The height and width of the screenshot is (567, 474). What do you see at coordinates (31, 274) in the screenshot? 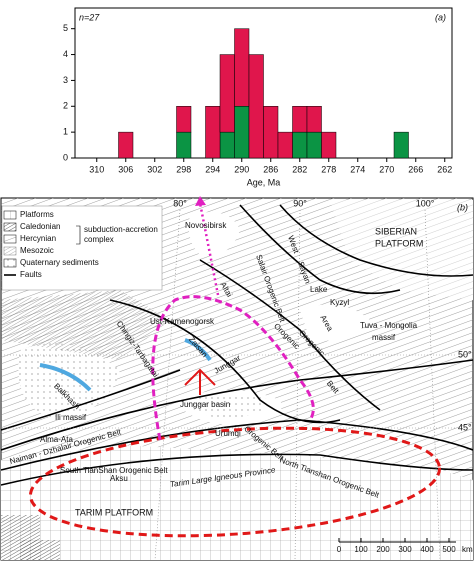
I see `legend-label: Faults` at bounding box center [31, 274].